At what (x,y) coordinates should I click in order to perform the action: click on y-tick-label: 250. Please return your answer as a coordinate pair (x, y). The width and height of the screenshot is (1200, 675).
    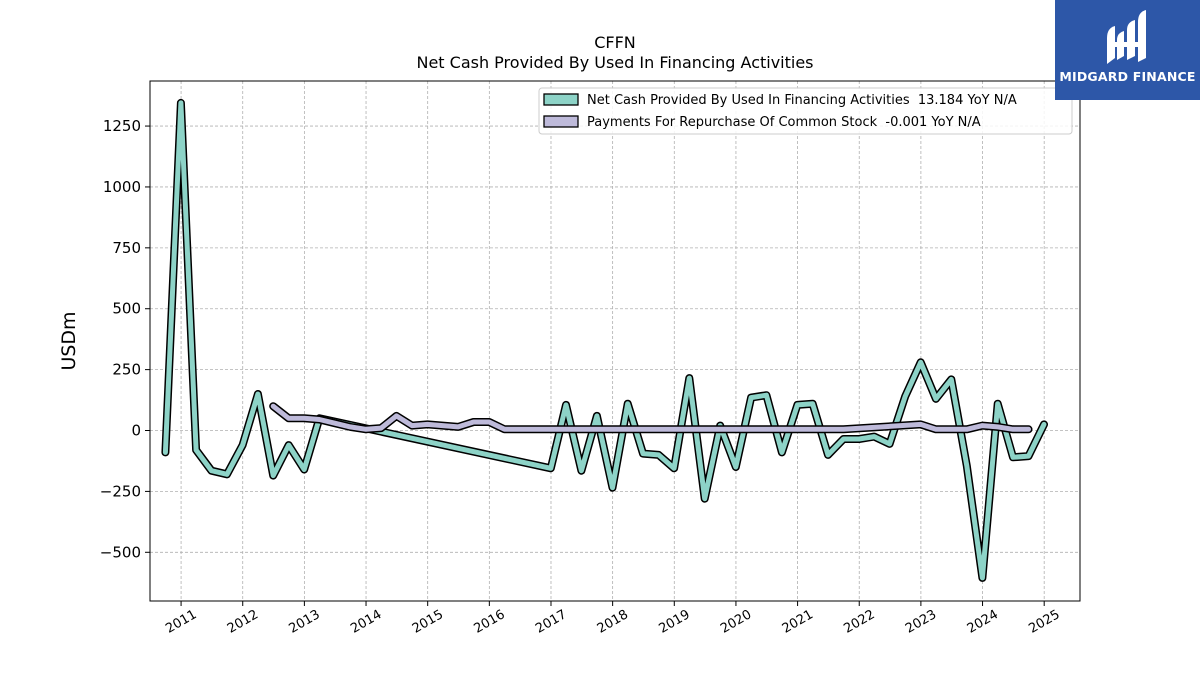
    Looking at the image, I should click on (126, 370).